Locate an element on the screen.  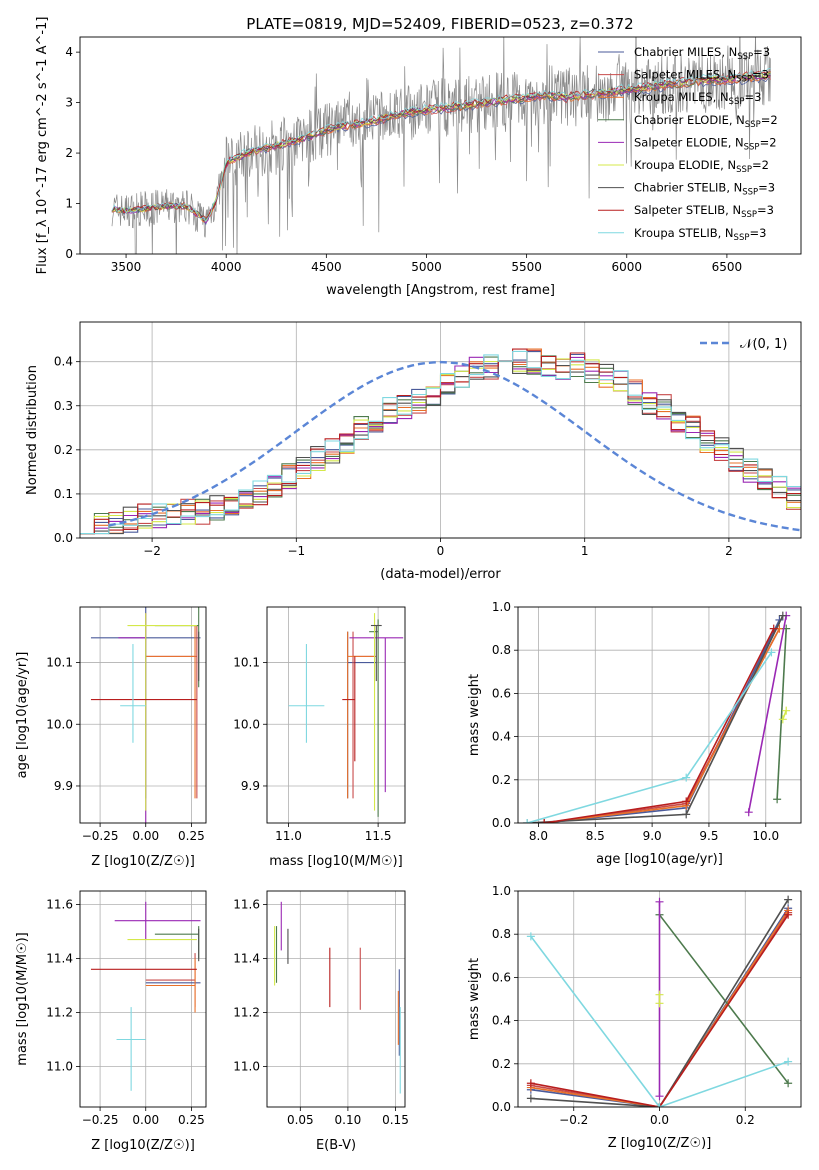
y-axis-label: mass [log10(M/M☉)] is located at coordinates (22, 998).